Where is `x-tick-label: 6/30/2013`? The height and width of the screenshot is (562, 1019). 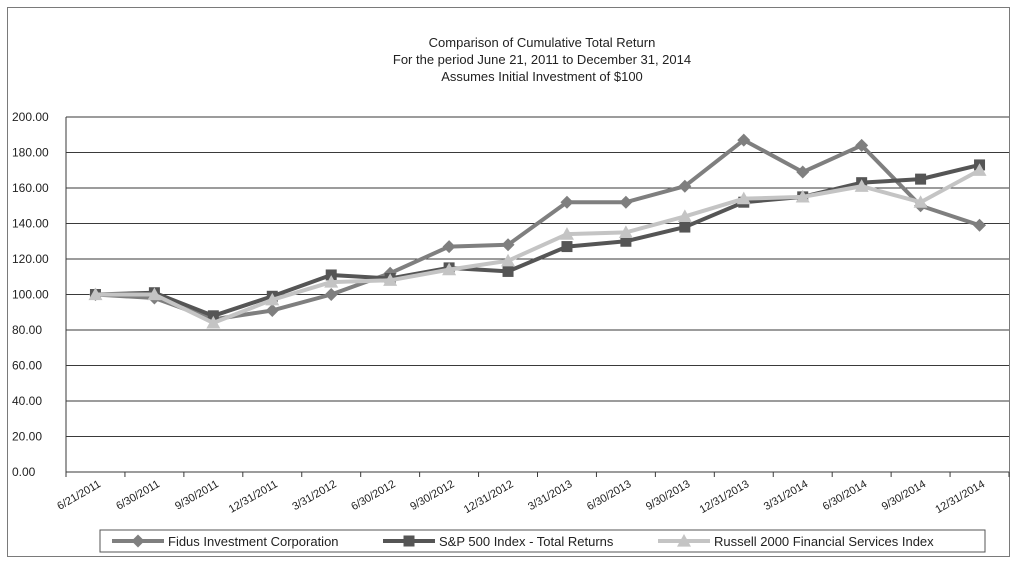 x-tick-label: 6/30/2013 is located at coordinates (609, 495).